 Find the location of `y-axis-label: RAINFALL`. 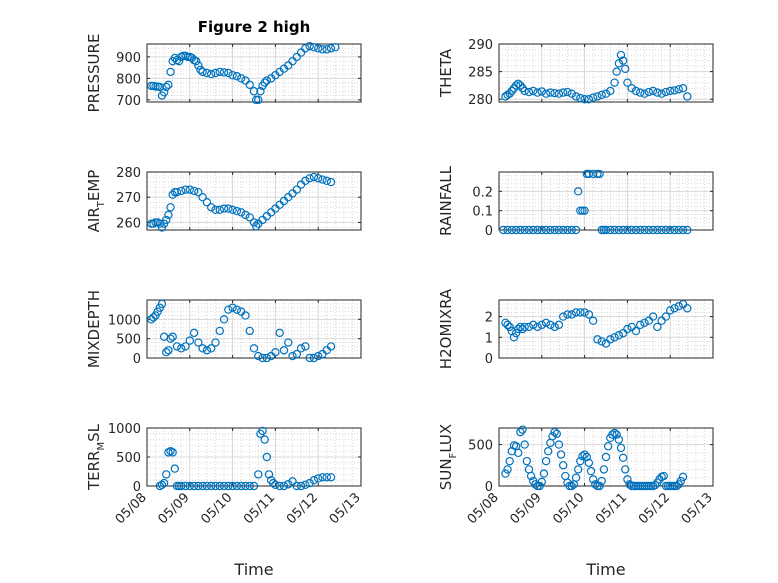

y-axis-label: RAINFALL is located at coordinates (446, 200).